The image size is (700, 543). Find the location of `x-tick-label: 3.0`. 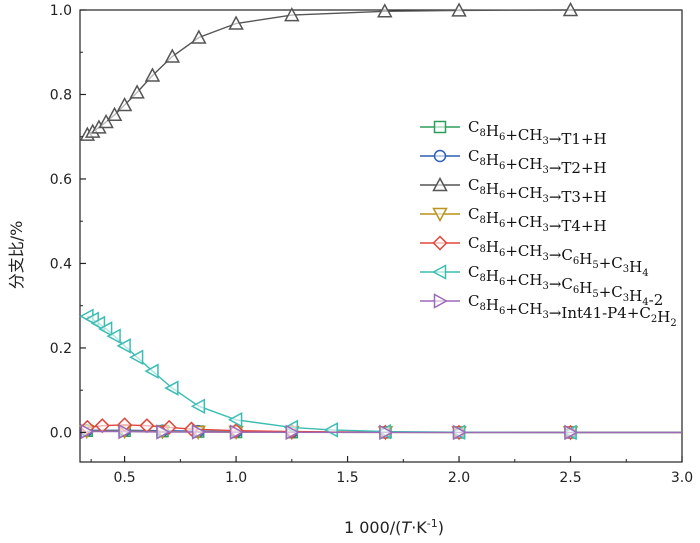

x-tick-label: 3.0 is located at coordinates (682, 478).